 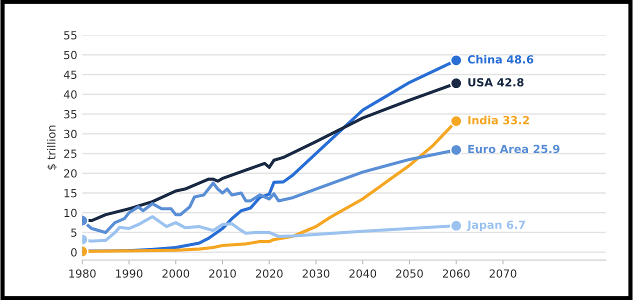 What do you see at coordinates (316, 273) in the screenshot?
I see `x-tick-label: 2030` at bounding box center [316, 273].